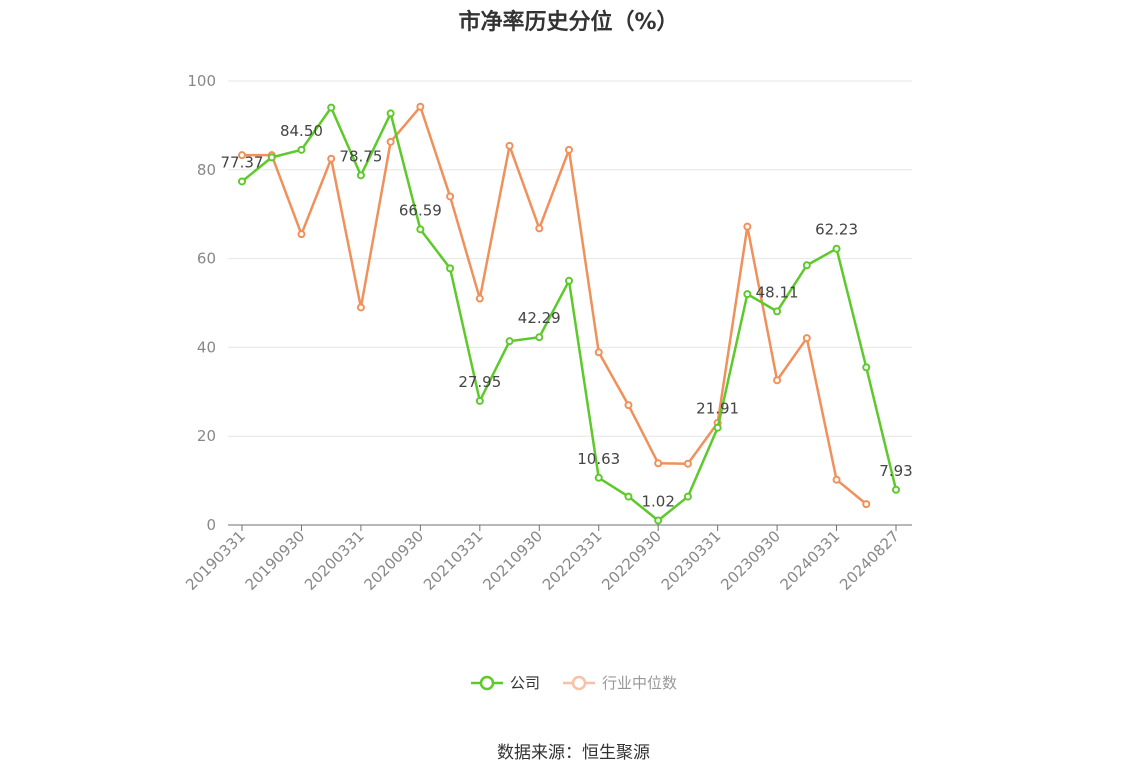  I want to click on chart-title: 市净率历史分位（%）, so click(568, 22).